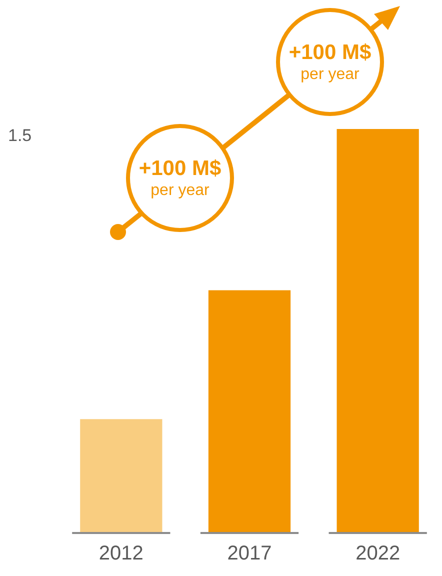  I want to click on x-tick-label: 2022, so click(378, 553).